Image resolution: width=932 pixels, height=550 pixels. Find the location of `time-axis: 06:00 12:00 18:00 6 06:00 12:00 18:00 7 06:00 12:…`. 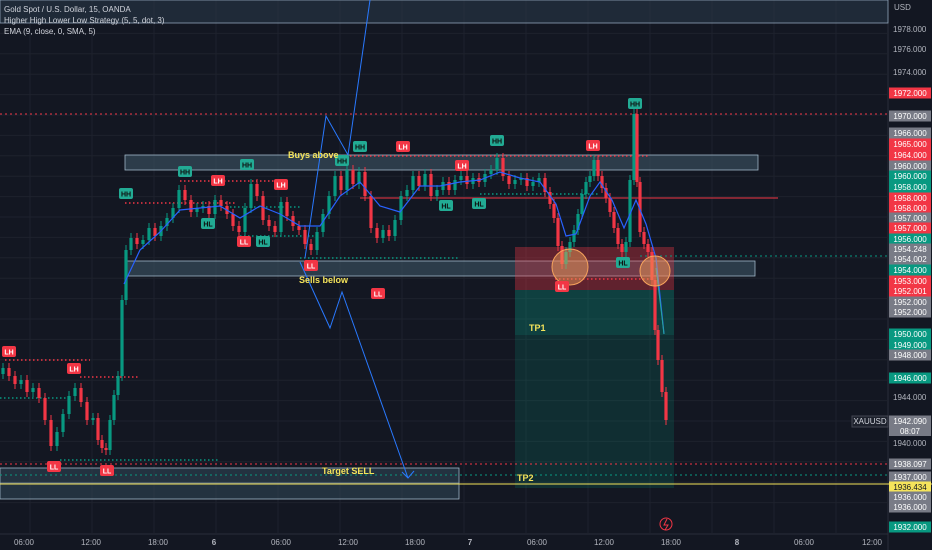

time-axis: 06:00 12:00 18:00 6 06:00 12:00 18:00 7 06:00 12:… is located at coordinates (448, 542).